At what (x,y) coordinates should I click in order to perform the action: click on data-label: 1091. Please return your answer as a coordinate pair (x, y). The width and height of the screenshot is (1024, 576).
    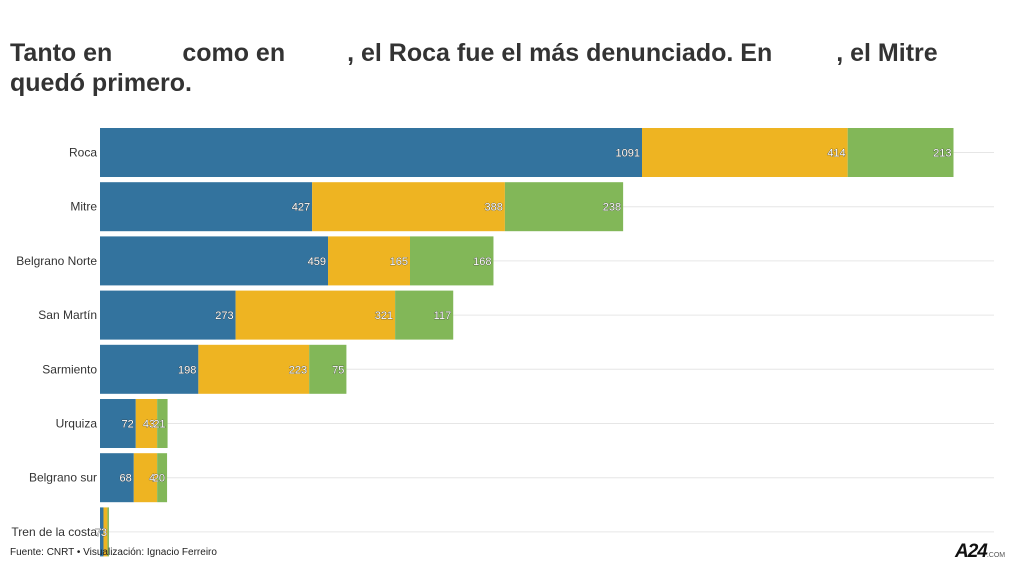
    Looking at the image, I should click on (628, 154).